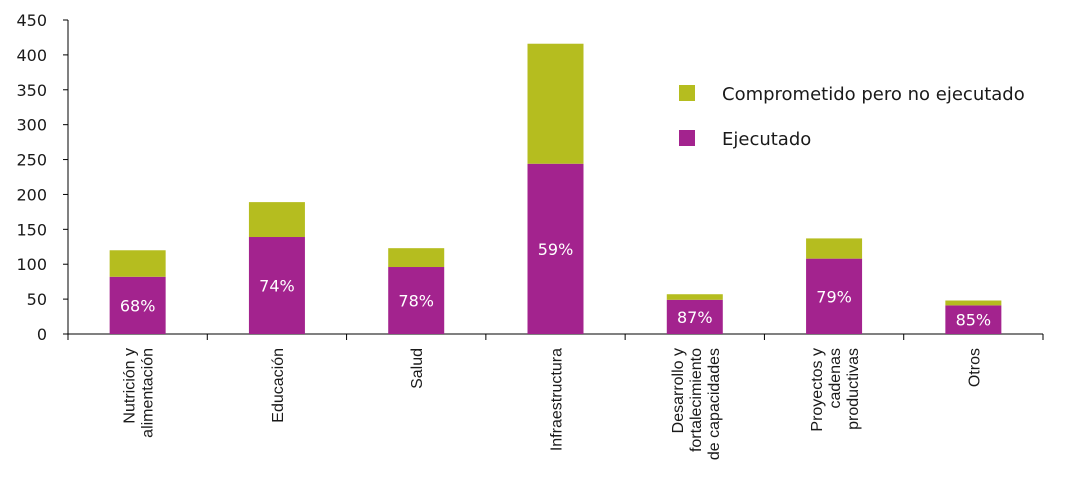 The width and height of the screenshot is (1071, 488). Describe the element at coordinates (31, 194) in the screenshot. I see `y-tick-label: 200` at that location.